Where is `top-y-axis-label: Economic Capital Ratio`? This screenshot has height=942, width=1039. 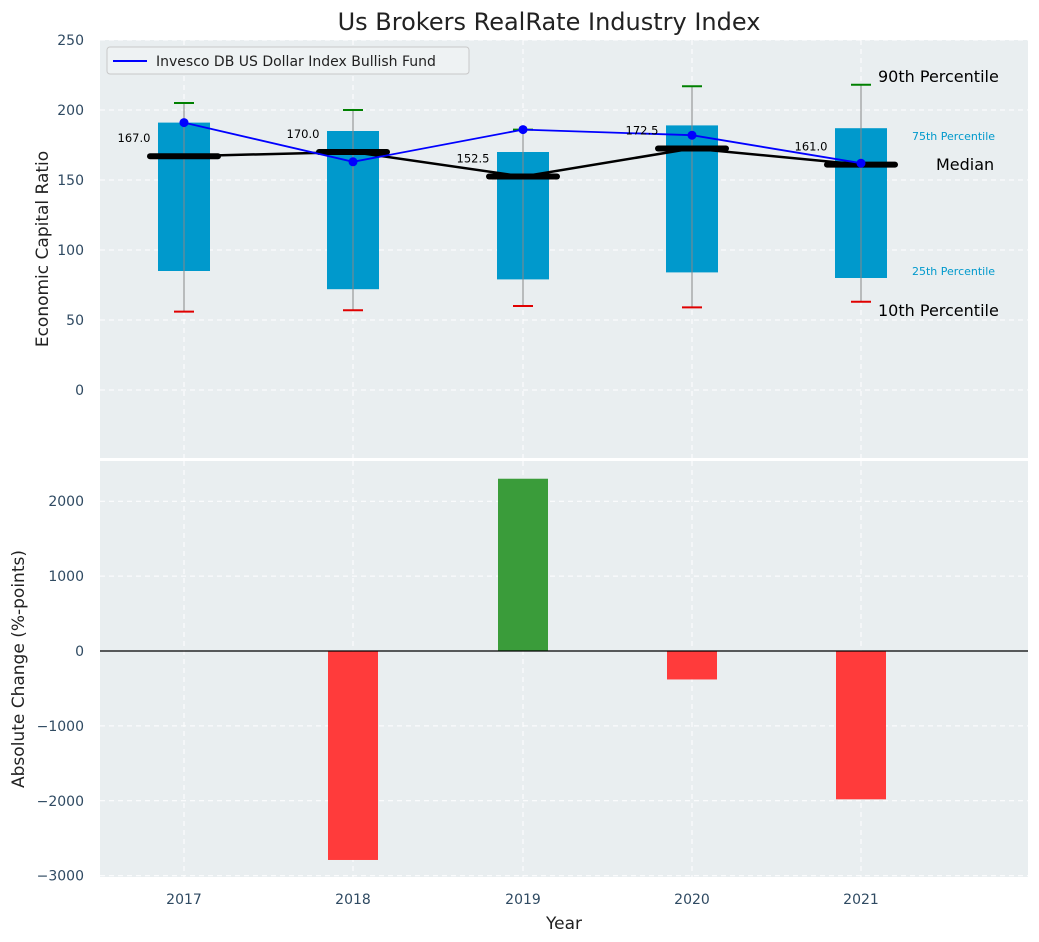 top-y-axis-label: Economic Capital Ratio is located at coordinates (43, 249).